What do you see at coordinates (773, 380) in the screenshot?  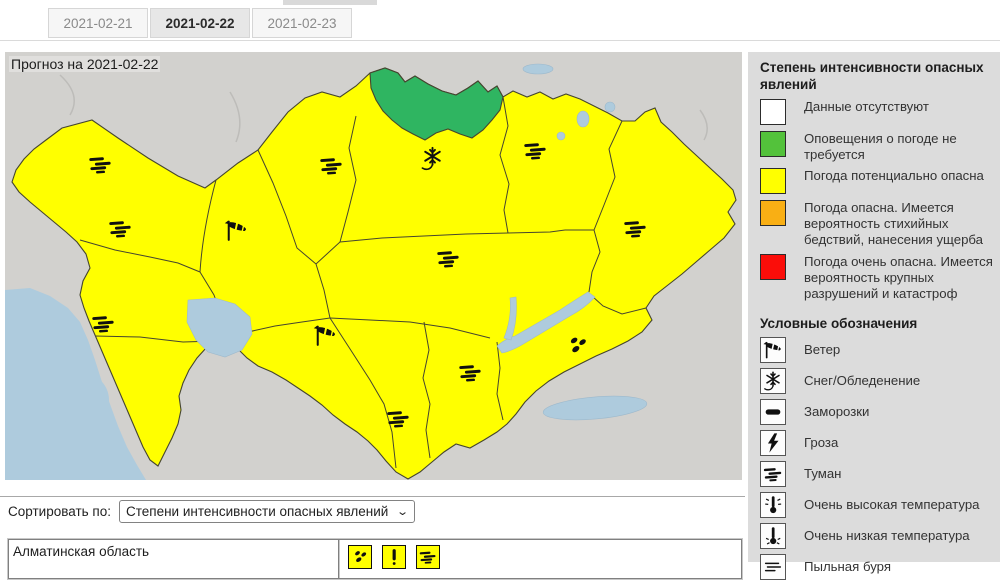 I see `snowflake-icon` at bounding box center [773, 380].